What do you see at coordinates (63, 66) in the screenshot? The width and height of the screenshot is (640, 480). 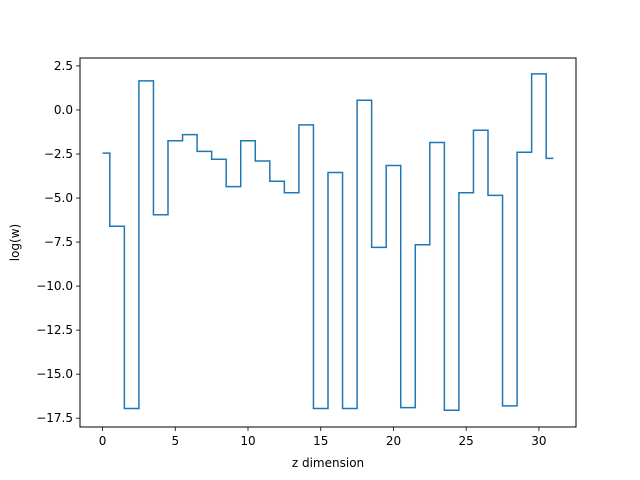 I see `y-tick-label: 2.5` at bounding box center [63, 66].